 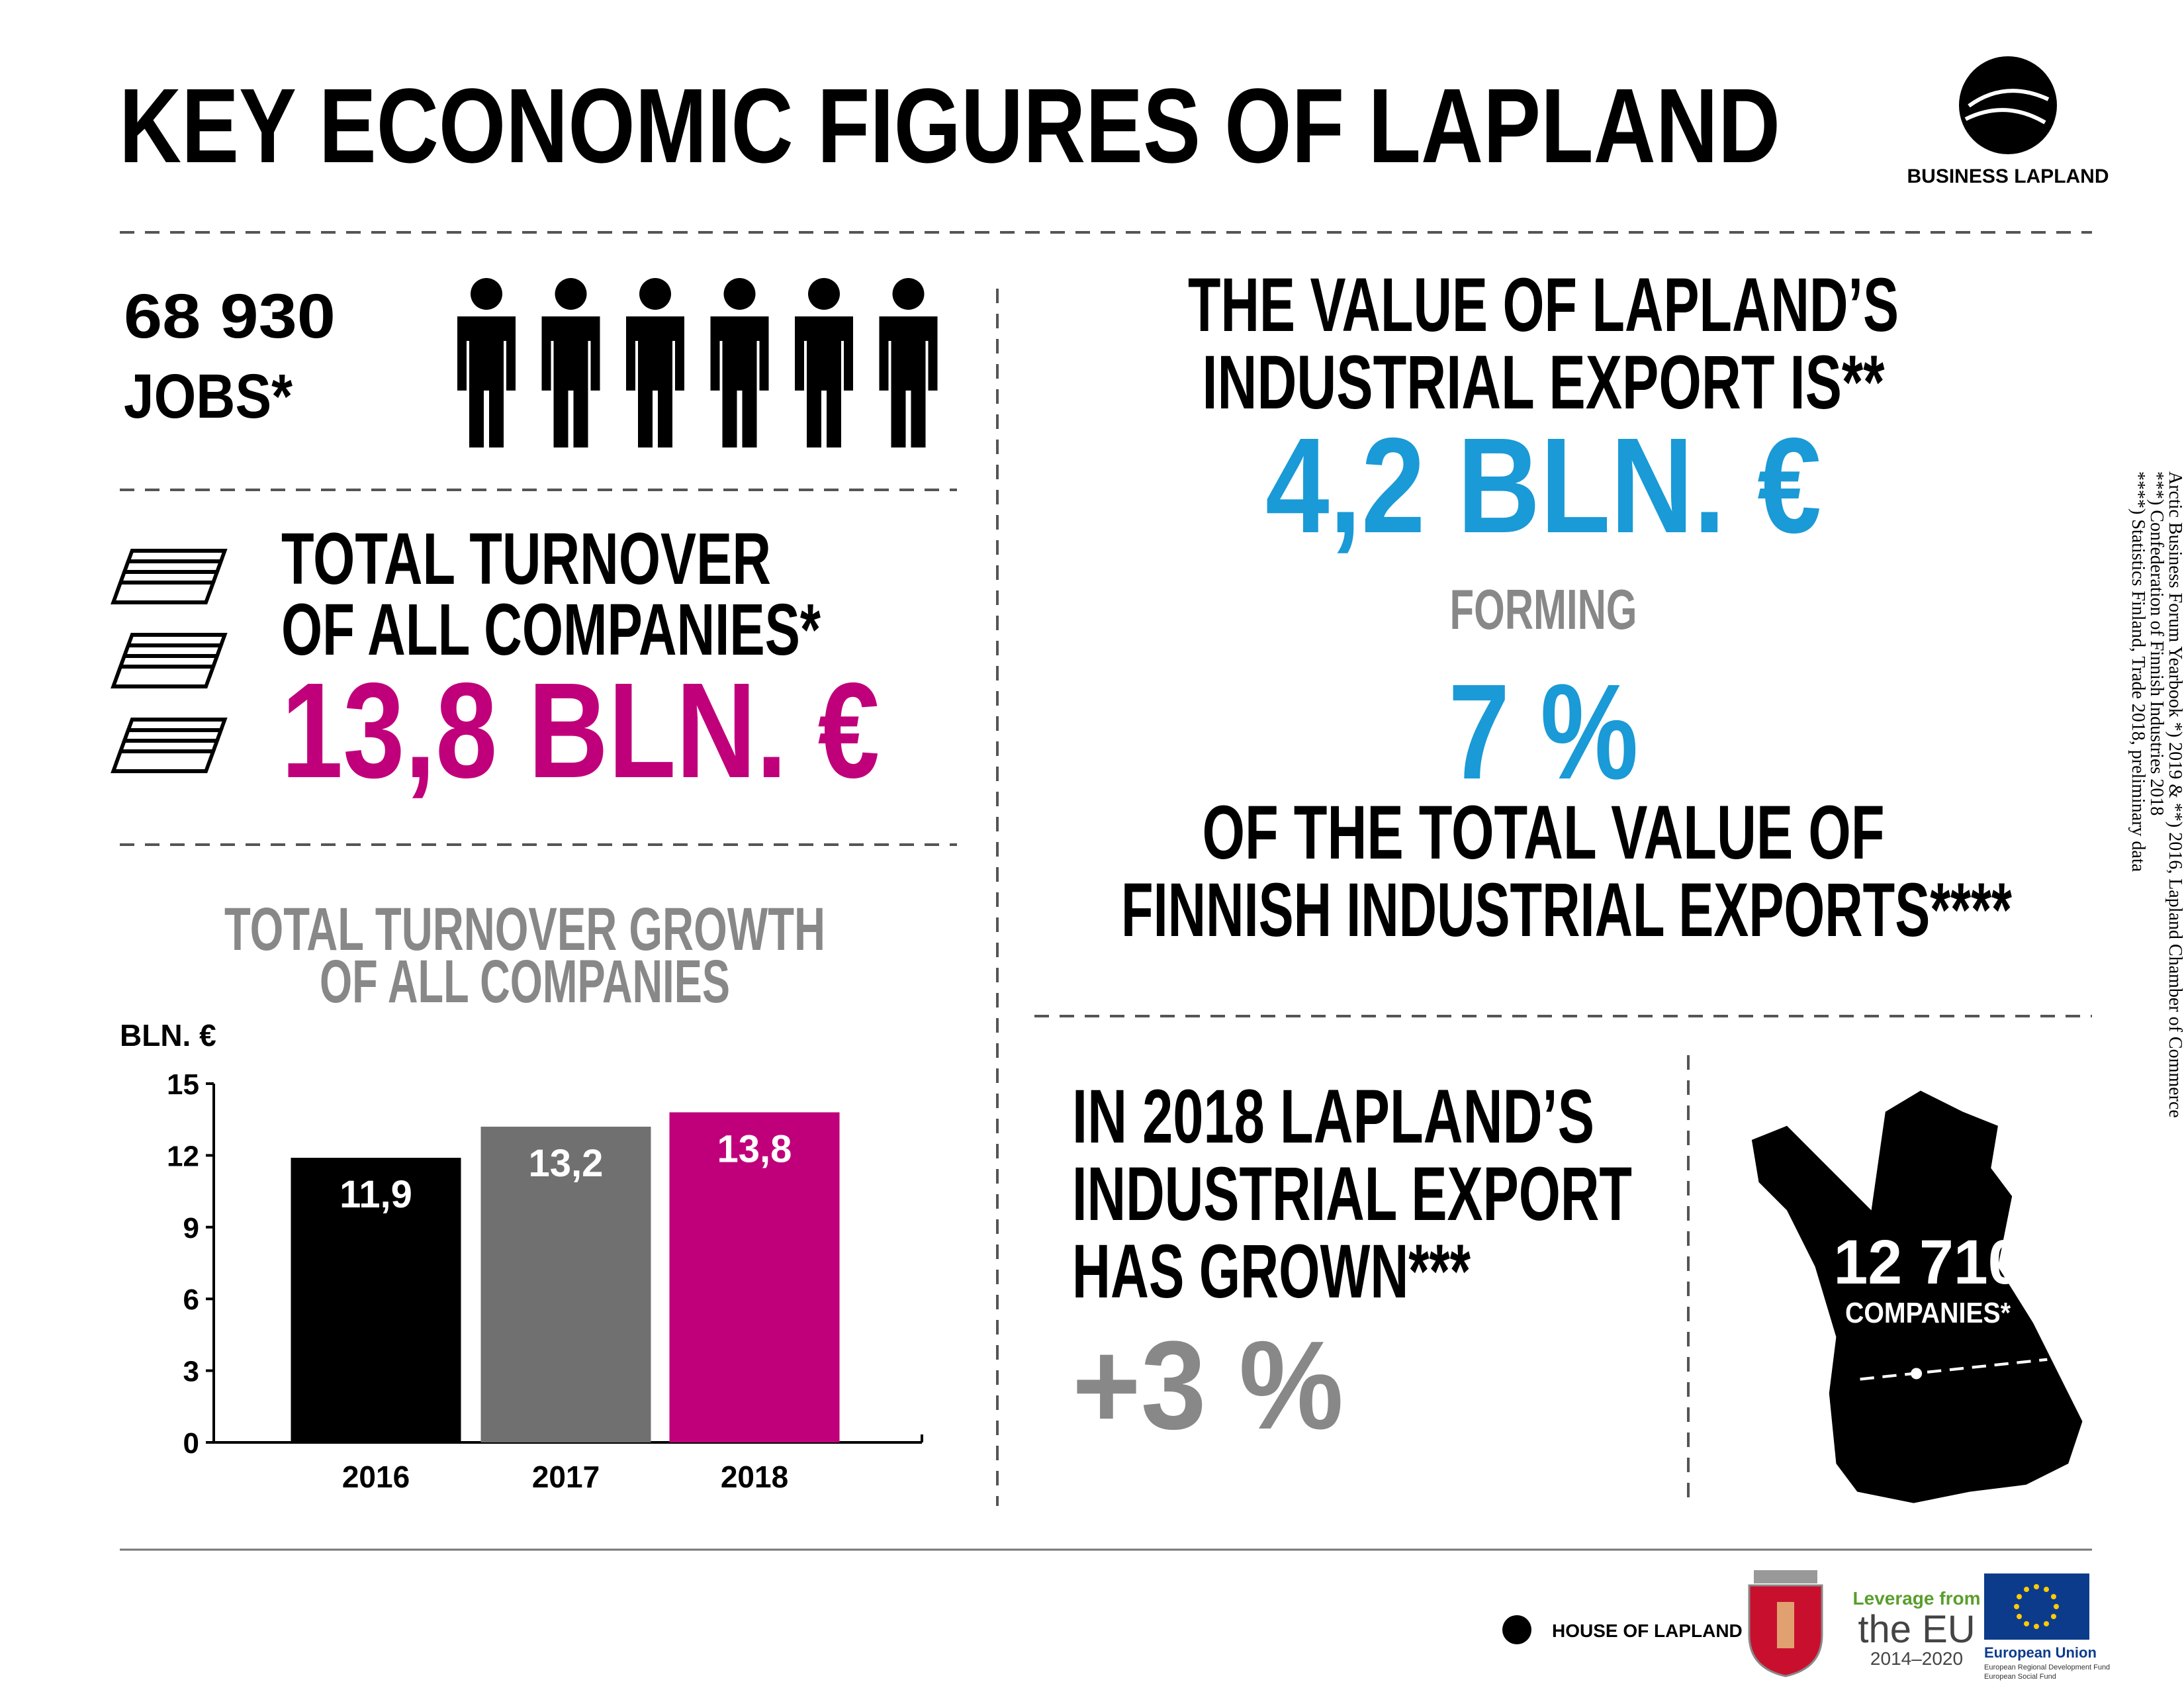 What do you see at coordinates (2008, 176) in the screenshot?
I see `logo-text: BUSINESS LAPLAND` at bounding box center [2008, 176].